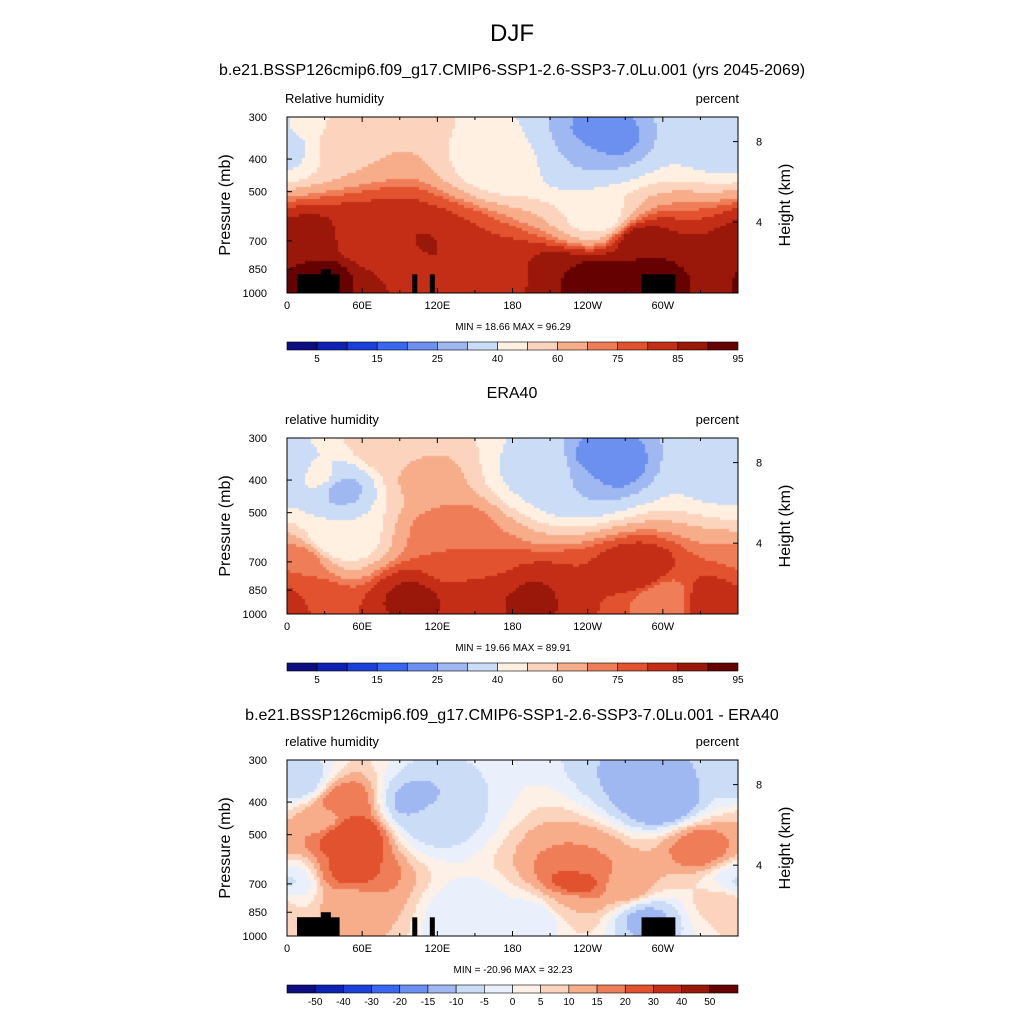 The width and height of the screenshot is (1024, 1024). Describe the element at coordinates (513, 1002) in the screenshot. I see `colorbar-label: 0` at that location.